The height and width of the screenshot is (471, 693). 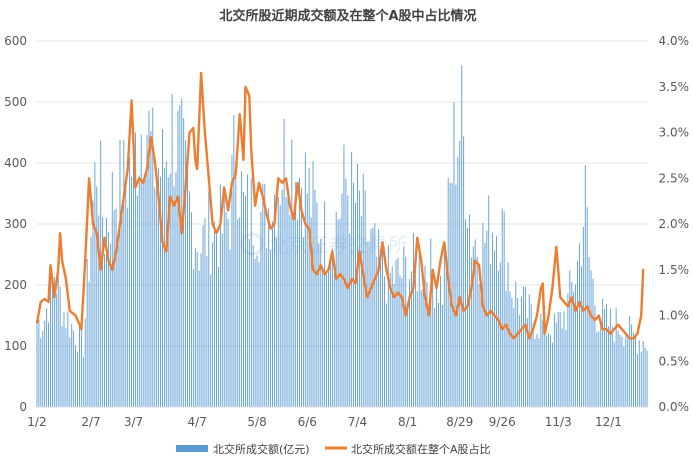 What do you see at coordinates (23, 407) in the screenshot?
I see `left-tick-label: 0` at bounding box center [23, 407].